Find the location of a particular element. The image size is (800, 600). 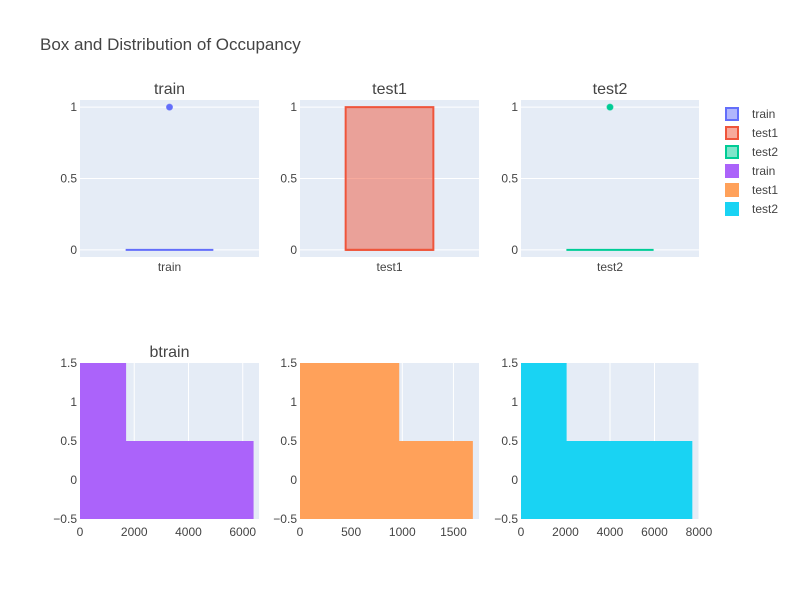

subplot-title: test1 is located at coordinates (389, 89).